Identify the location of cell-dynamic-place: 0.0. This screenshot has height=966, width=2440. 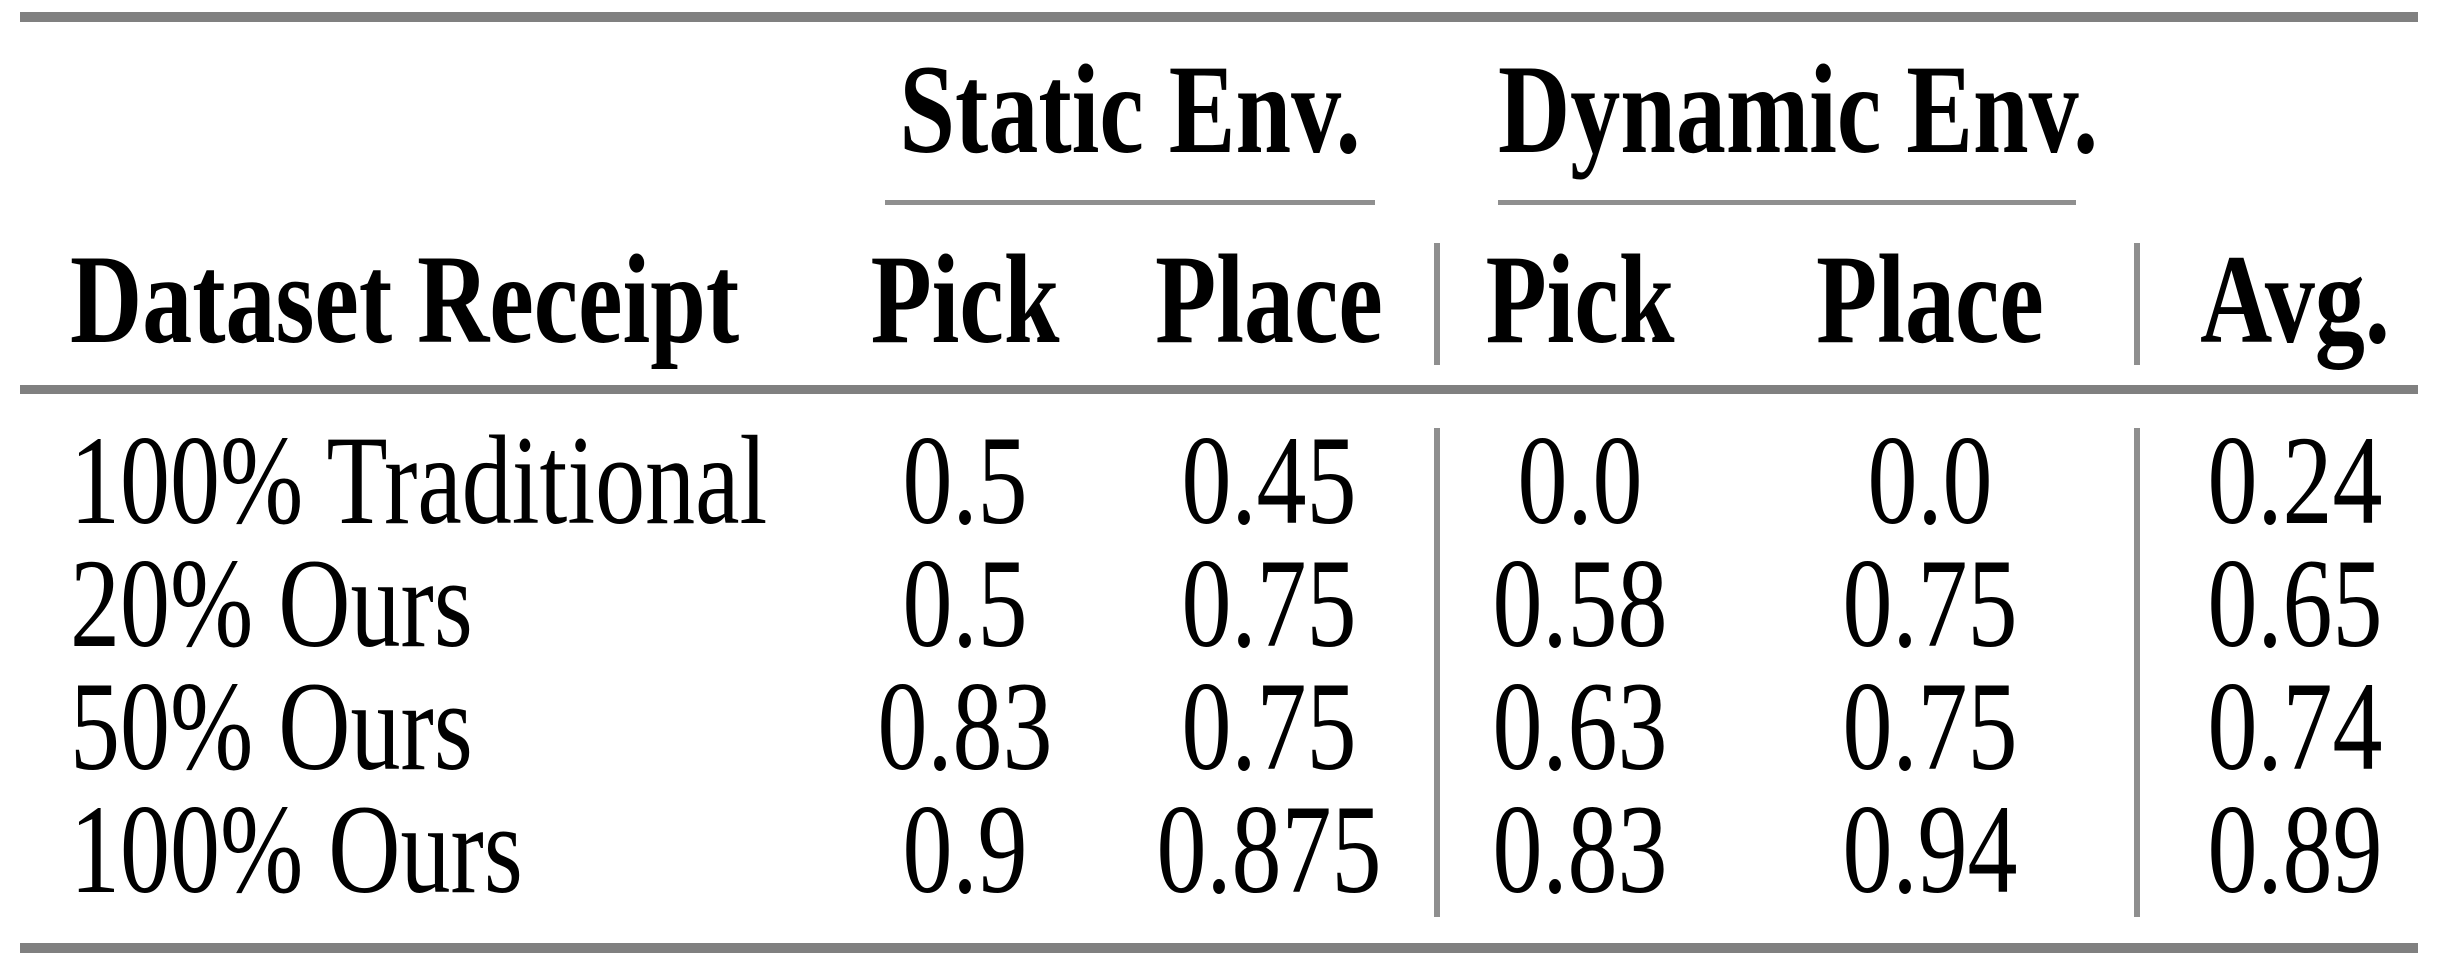
(1930, 480).